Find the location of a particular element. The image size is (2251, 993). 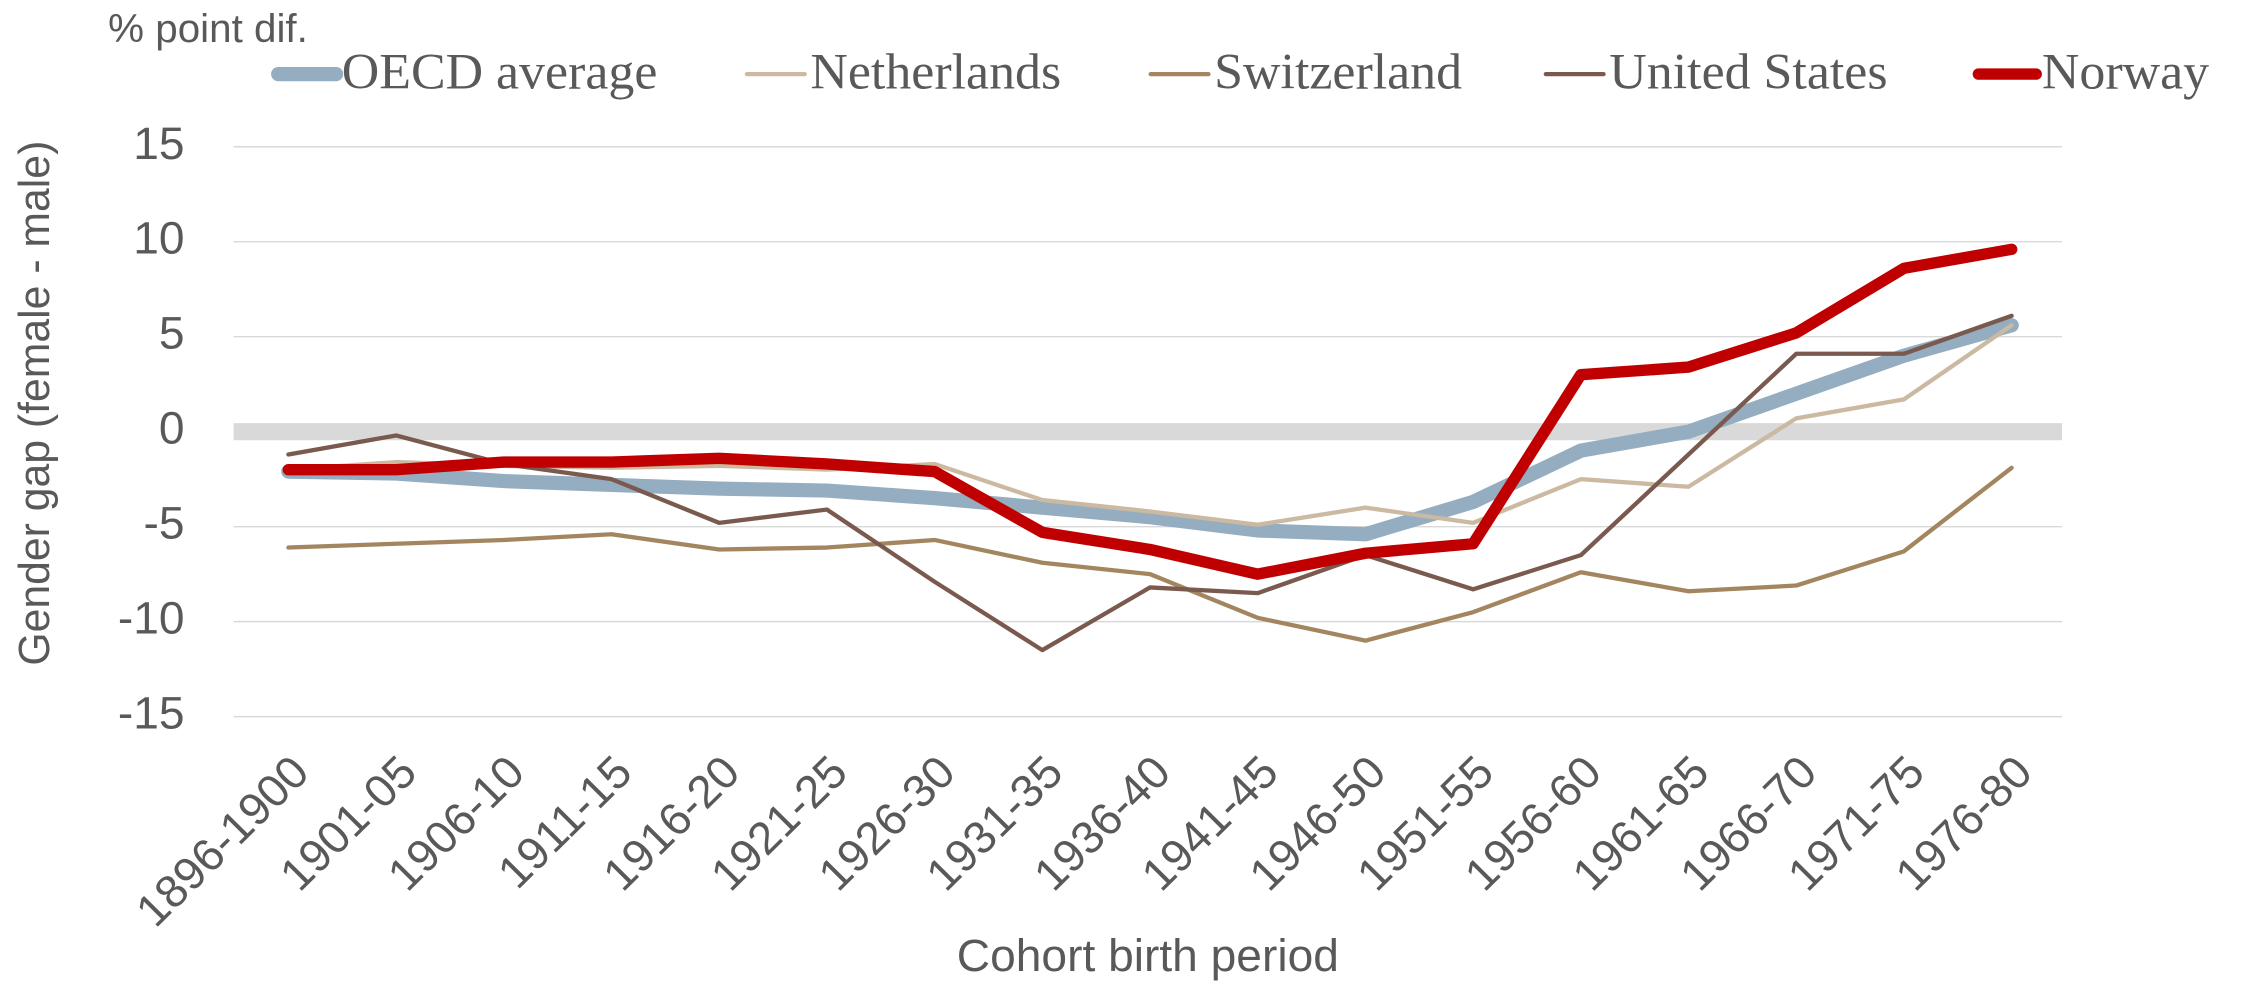

x-axis-label: Cohort birth period is located at coordinates (1148, 955).